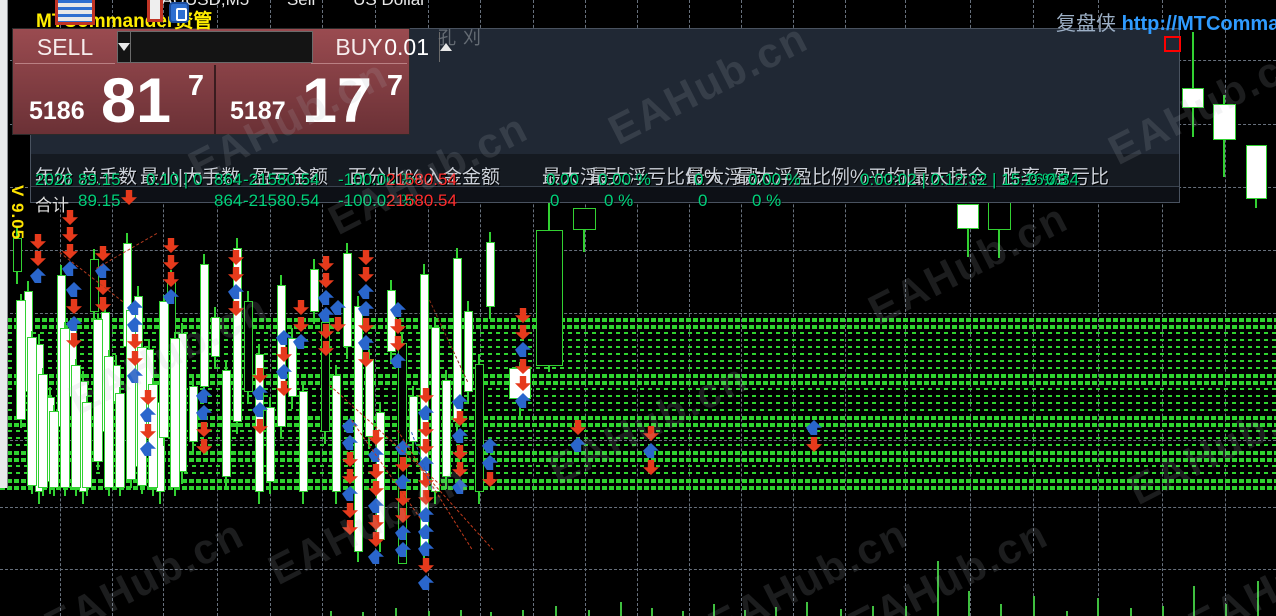 Image resolution: width=1276 pixels, height=616 pixels. I want to click on volume-stepper, so click(284, 47).